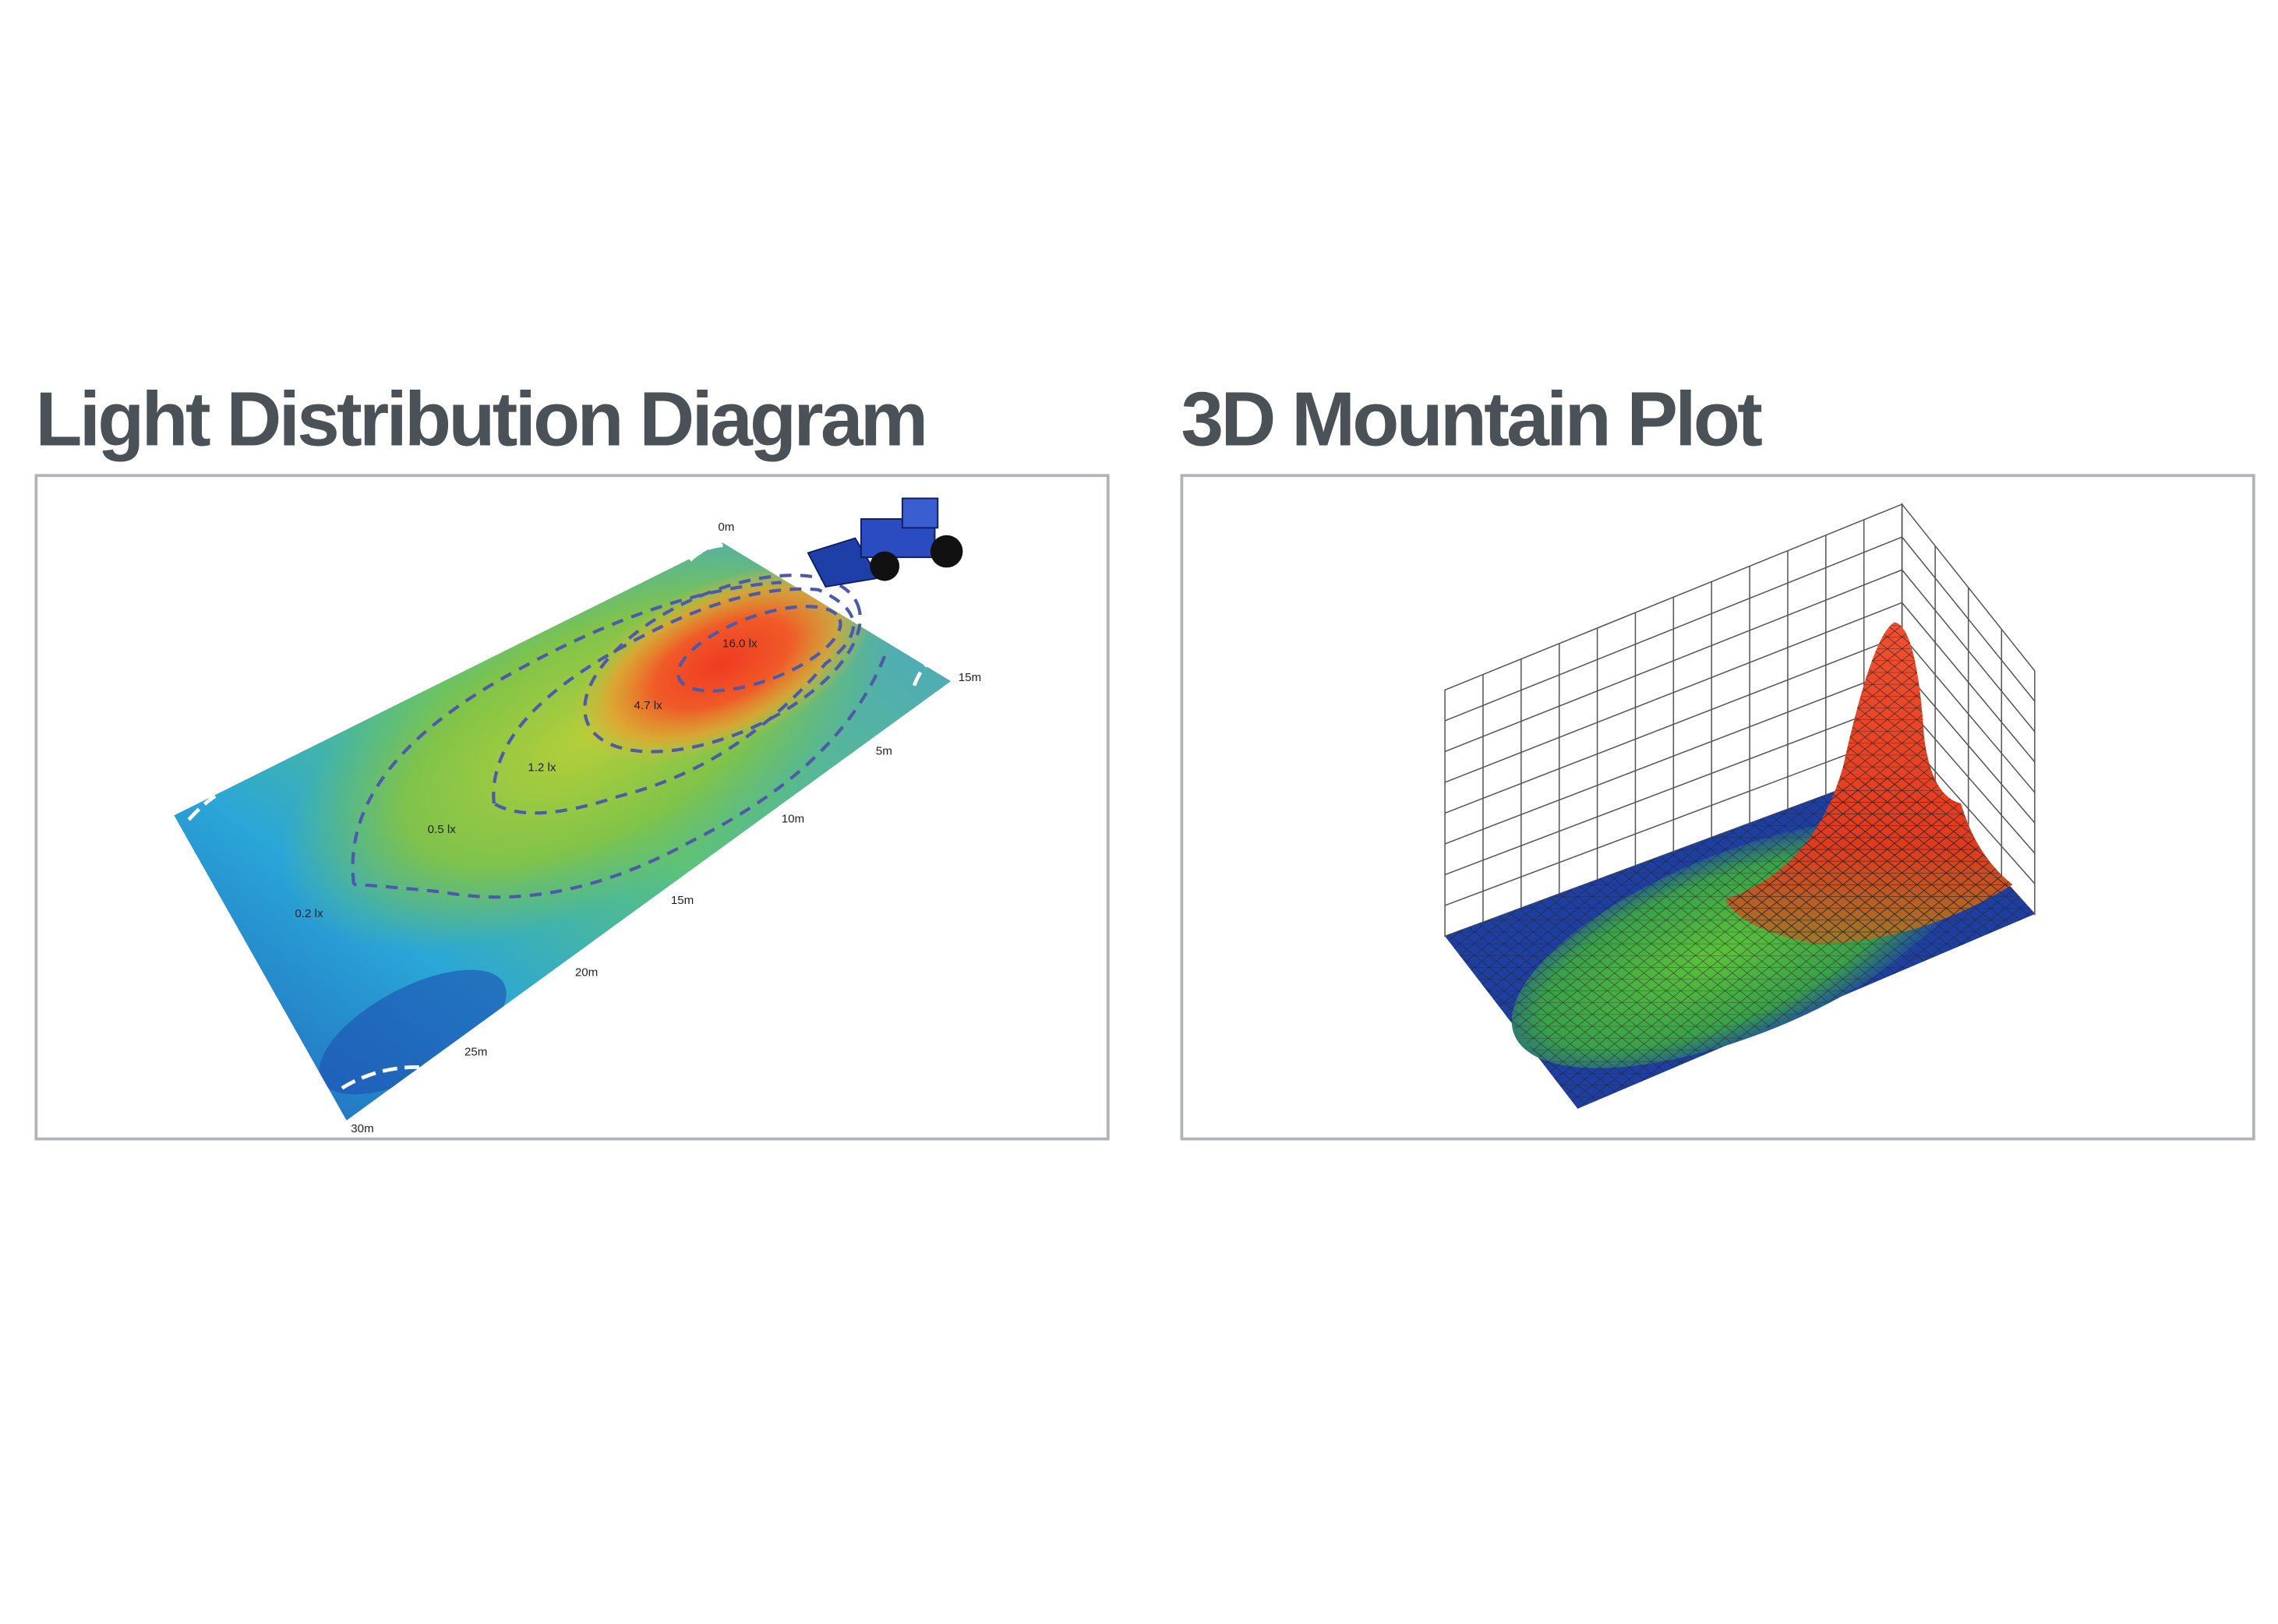 The width and height of the screenshot is (2278, 1624). What do you see at coordinates (475, 1052) in the screenshot?
I see `distance-label: 25m` at bounding box center [475, 1052].